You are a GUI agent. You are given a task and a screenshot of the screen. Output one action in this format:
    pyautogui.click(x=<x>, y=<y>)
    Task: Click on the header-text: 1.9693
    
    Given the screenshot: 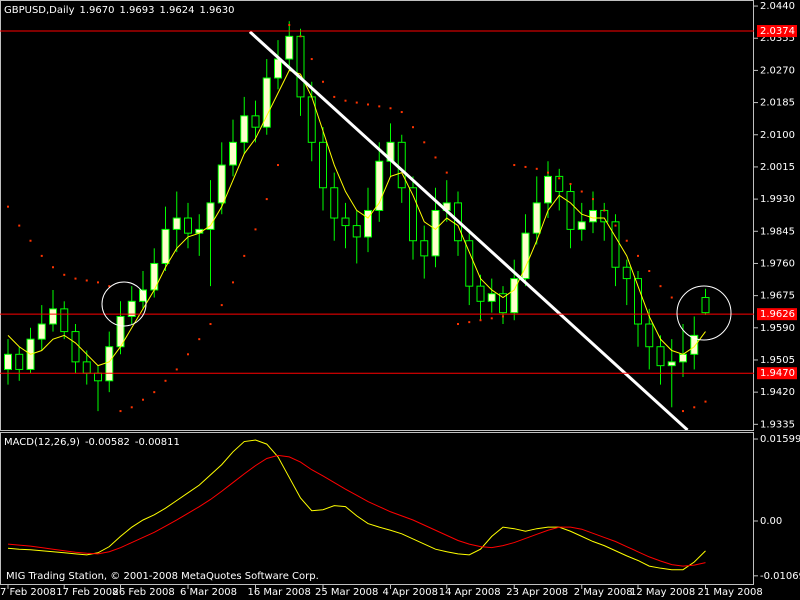 What is the action you would take?
    pyautogui.click(x=137, y=10)
    